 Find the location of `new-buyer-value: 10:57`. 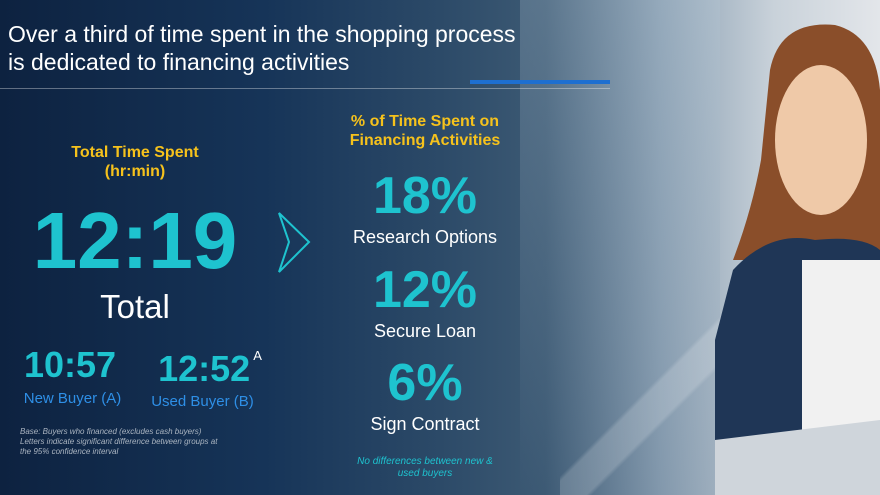

new-buyer-value: 10:57 is located at coordinates (70, 364).